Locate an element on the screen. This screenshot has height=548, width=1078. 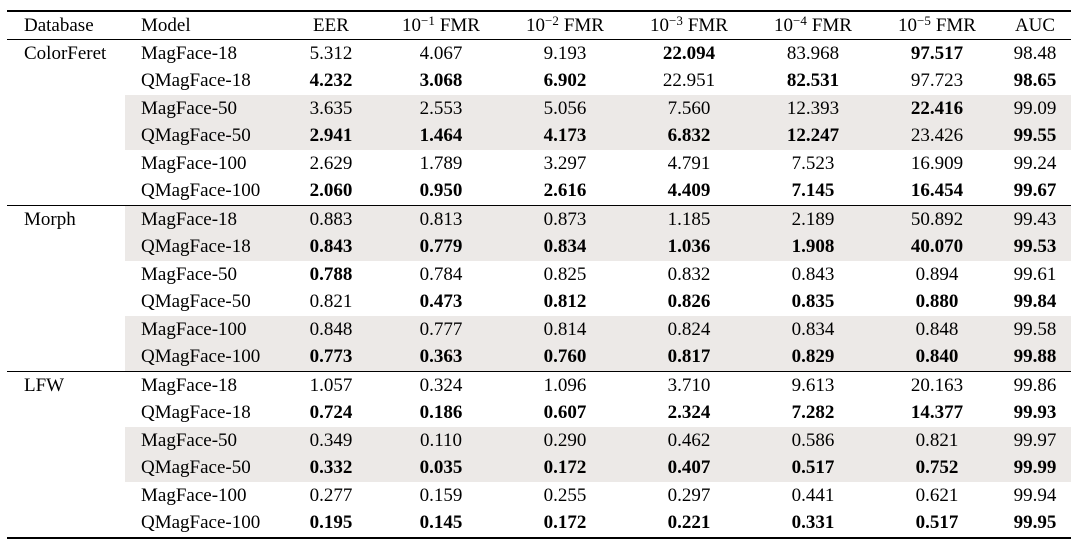
value-cell: 99.09 is located at coordinates (1035, 109).